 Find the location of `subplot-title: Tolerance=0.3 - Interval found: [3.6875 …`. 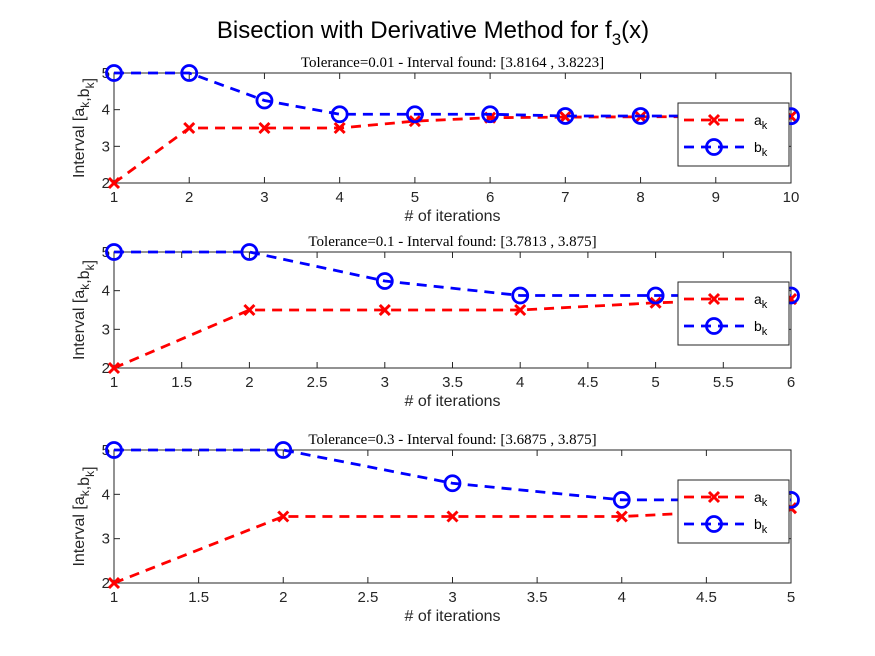

subplot-title: Tolerance=0.3 - Interval found: [3.6875 … is located at coordinates (452, 440).